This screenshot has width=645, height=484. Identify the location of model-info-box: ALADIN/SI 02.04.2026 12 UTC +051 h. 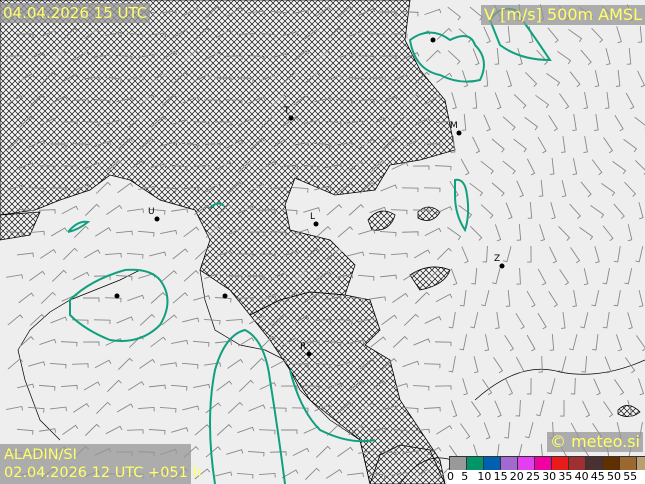
(101, 464).